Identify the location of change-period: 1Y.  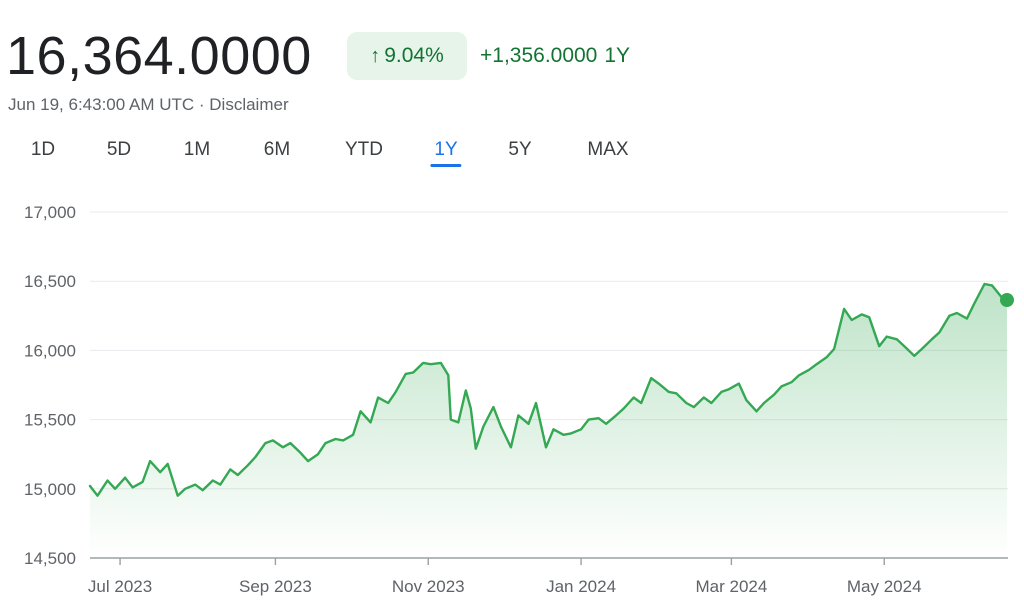
(617, 55).